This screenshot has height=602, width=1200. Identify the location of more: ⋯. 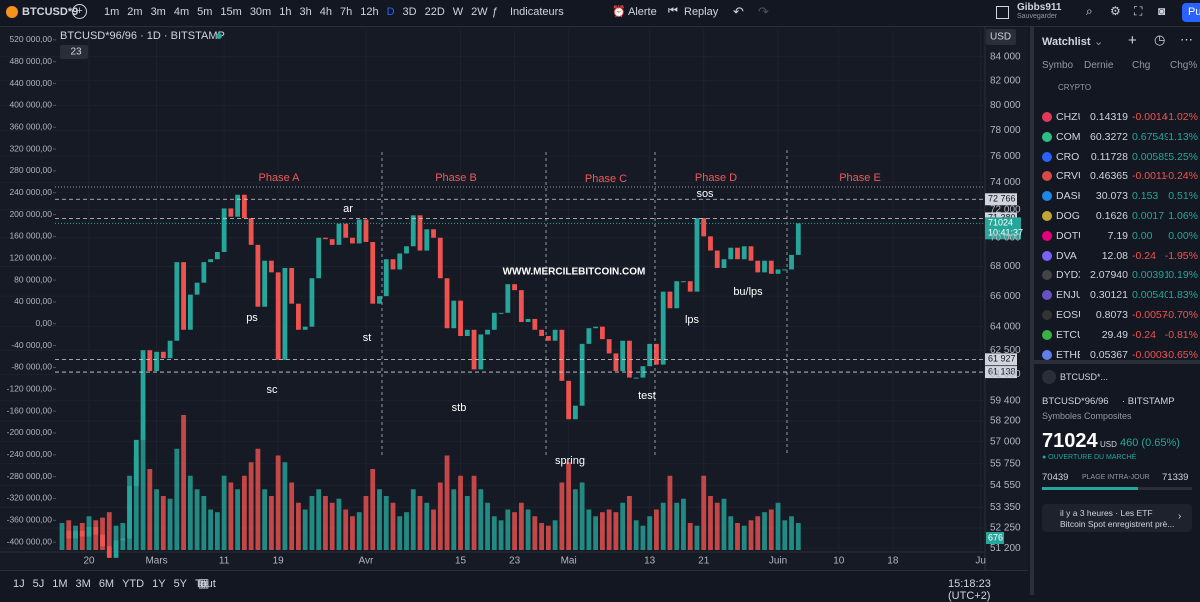
(1186, 39).